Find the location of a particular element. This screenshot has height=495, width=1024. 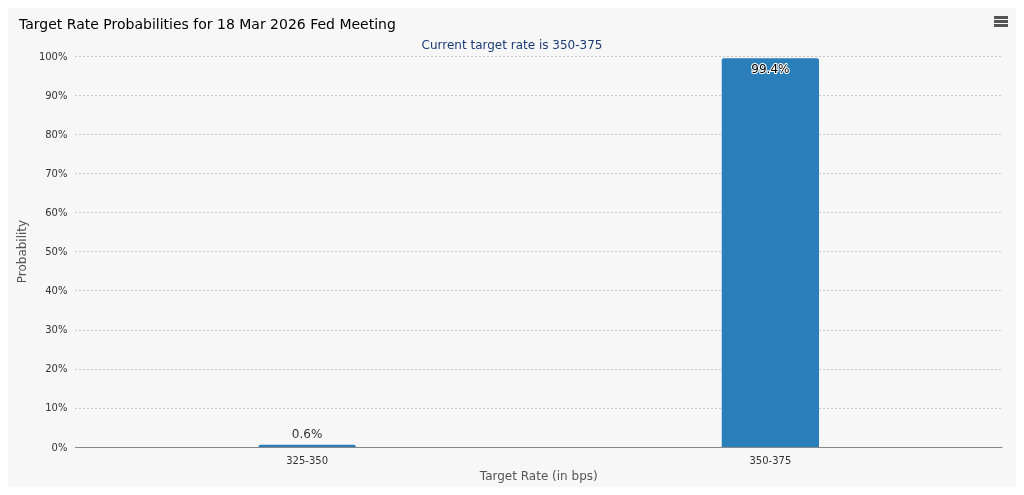

x-tick-label: 350-375 is located at coordinates (770, 460).